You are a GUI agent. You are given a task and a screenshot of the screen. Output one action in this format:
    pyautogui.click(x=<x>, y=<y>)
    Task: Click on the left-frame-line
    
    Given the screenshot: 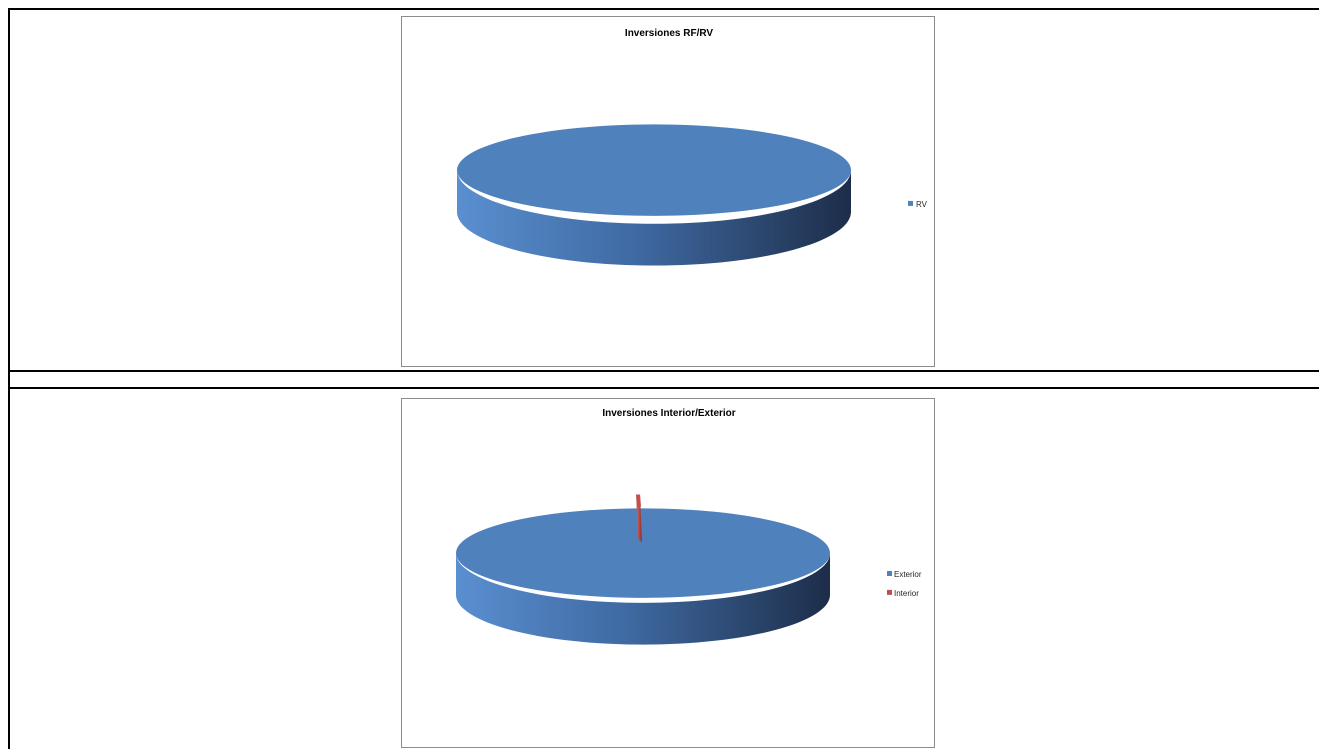 What is the action you would take?
    pyautogui.click(x=9, y=378)
    